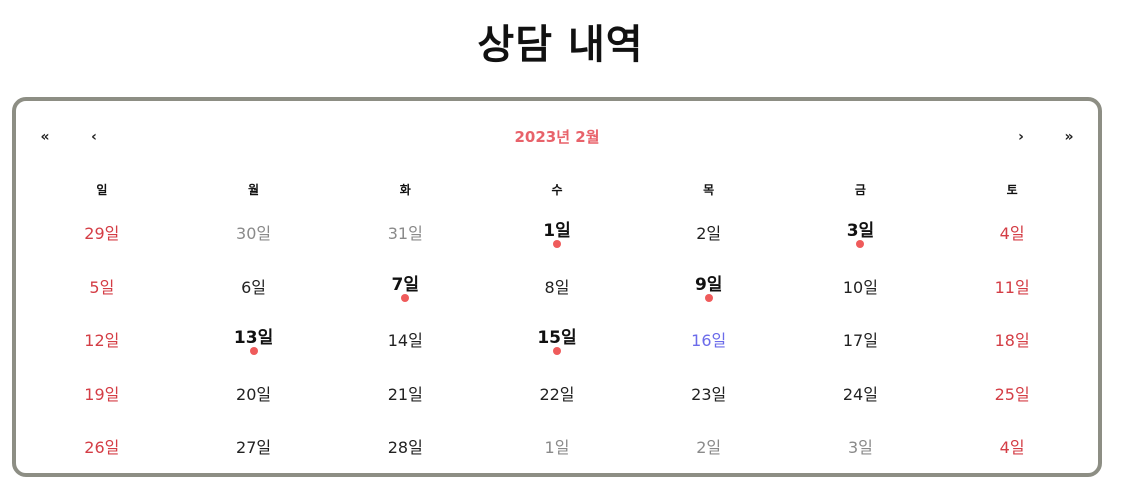 This screenshot has width=1121, height=490. I want to click on day-cell: 29일, so click(102, 235).